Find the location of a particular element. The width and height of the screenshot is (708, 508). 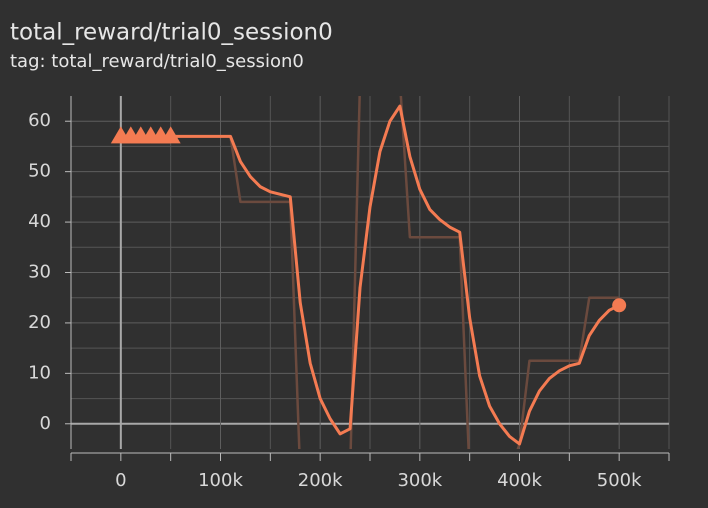

y-tick-label: 60 is located at coordinates (39, 120).